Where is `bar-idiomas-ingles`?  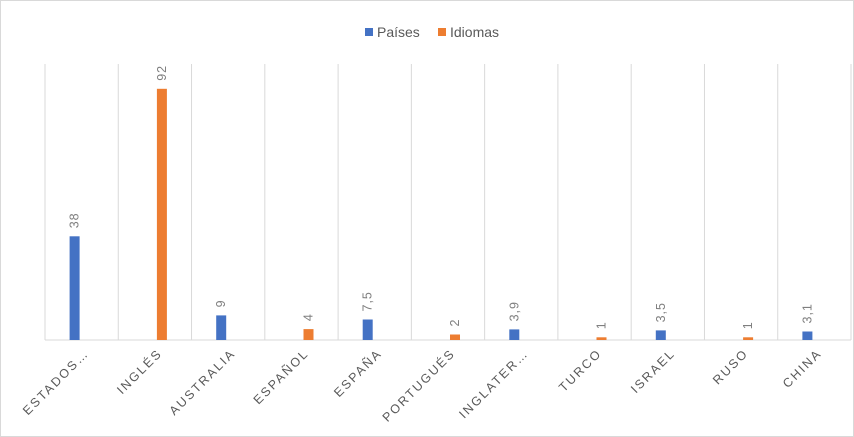 bar-idiomas-ingles is located at coordinates (161, 214).